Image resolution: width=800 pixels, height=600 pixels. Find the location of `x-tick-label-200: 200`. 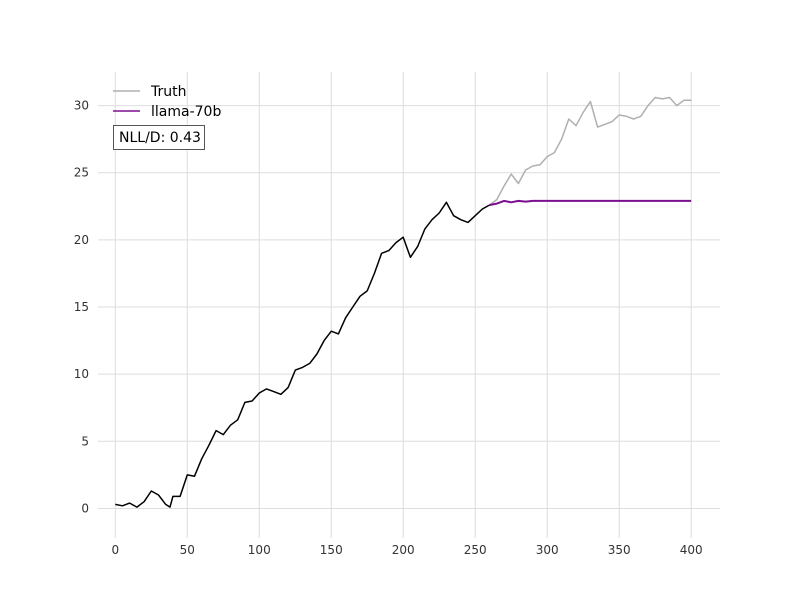

x-tick-label-200: 200 is located at coordinates (403, 550).